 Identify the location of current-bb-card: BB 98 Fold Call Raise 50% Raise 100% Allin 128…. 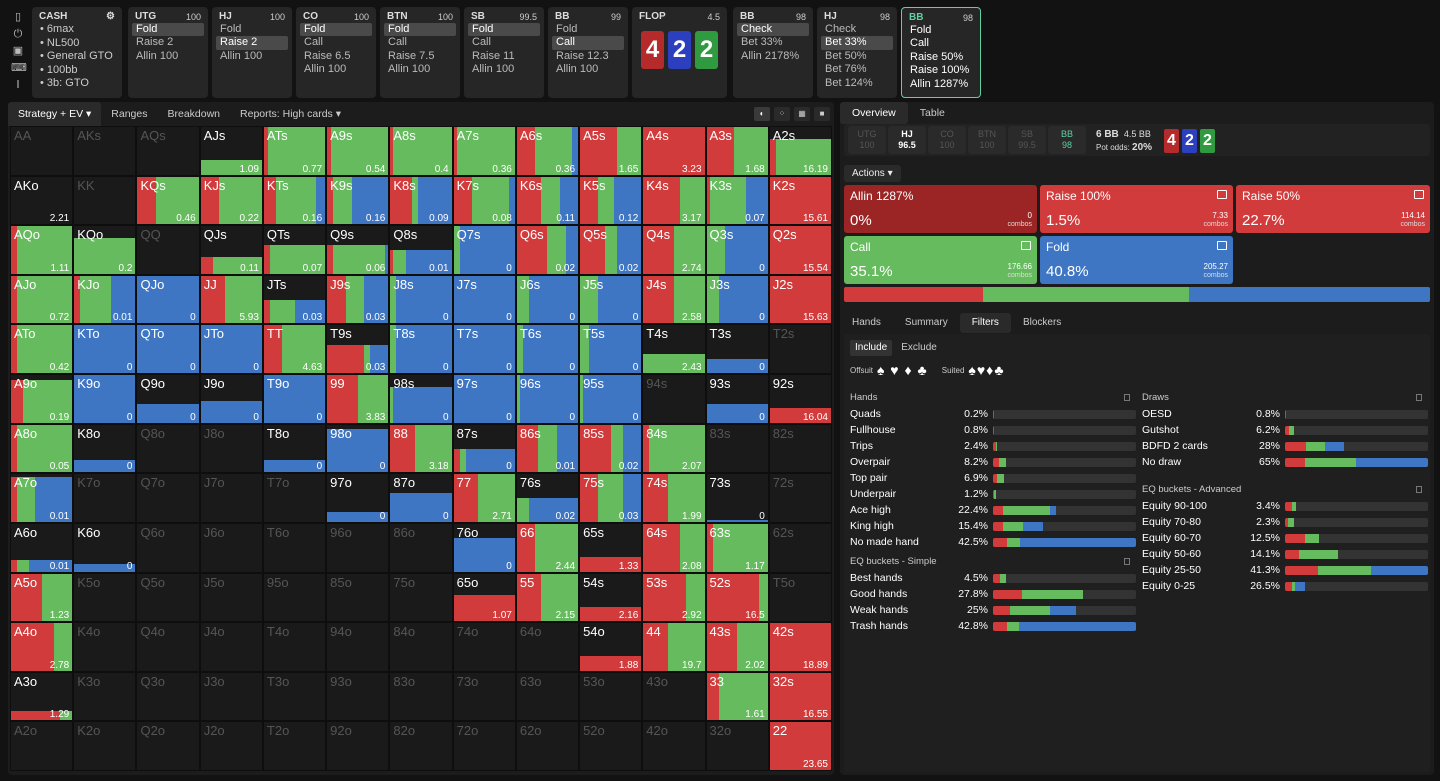
(941, 52).